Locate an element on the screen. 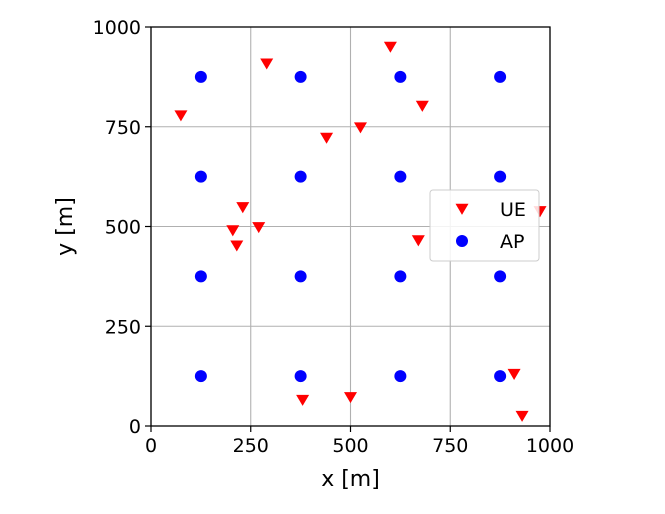 The image size is (665, 514). y-tick-label: 750 is located at coordinates (123, 128).